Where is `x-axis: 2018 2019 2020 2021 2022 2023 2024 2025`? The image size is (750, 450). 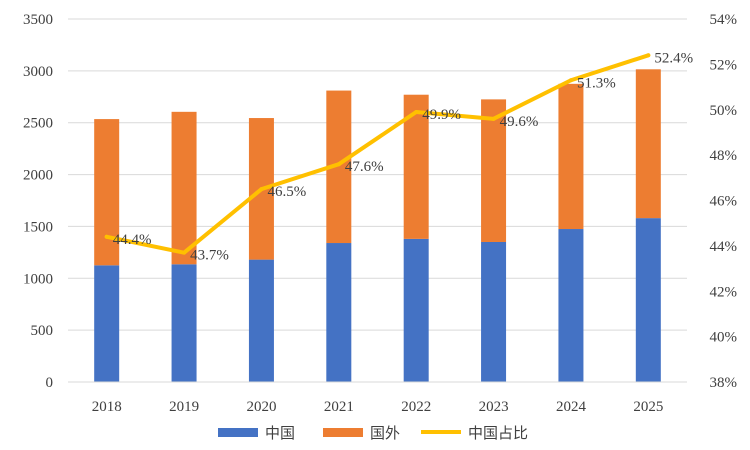 x-axis: 2018 2019 2020 2021 2022 2023 2024 2025 is located at coordinates (377, 398).